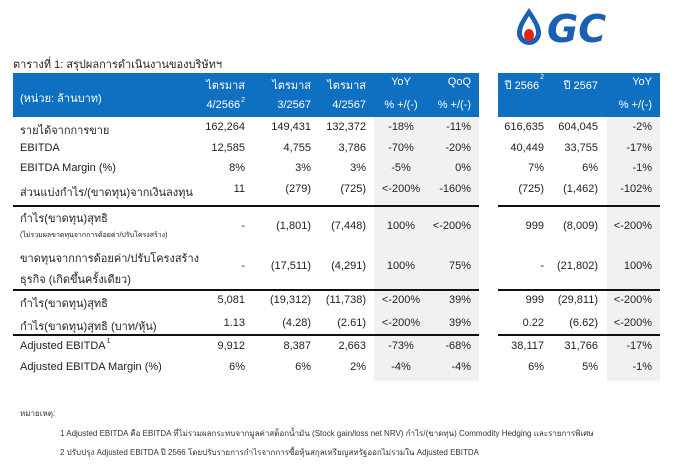  What do you see at coordinates (633, 249) in the screenshot?
I see `shade-year-change` at bounding box center [633, 249].